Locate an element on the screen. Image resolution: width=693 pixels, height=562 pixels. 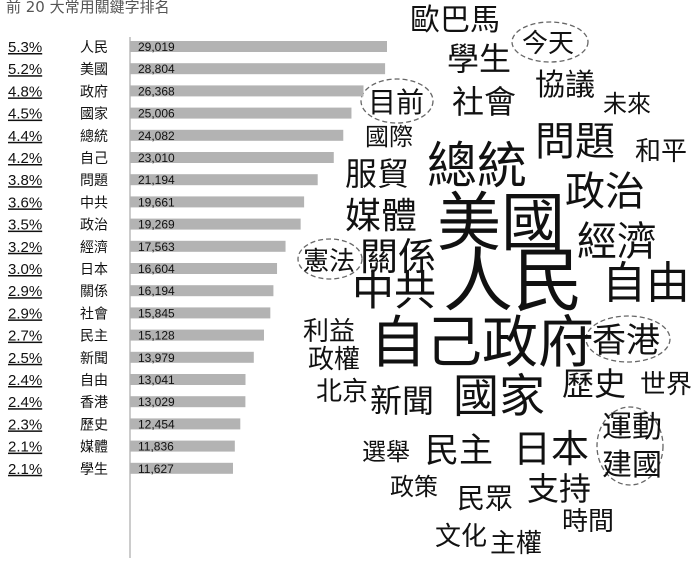
category-label: 中共 is located at coordinates (94, 203).